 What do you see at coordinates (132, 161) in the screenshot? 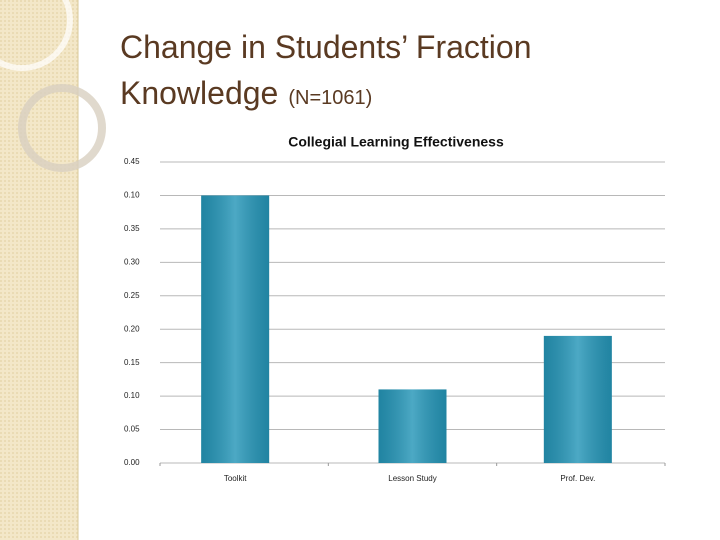
I see `y-tick-label: 0.45` at bounding box center [132, 161].